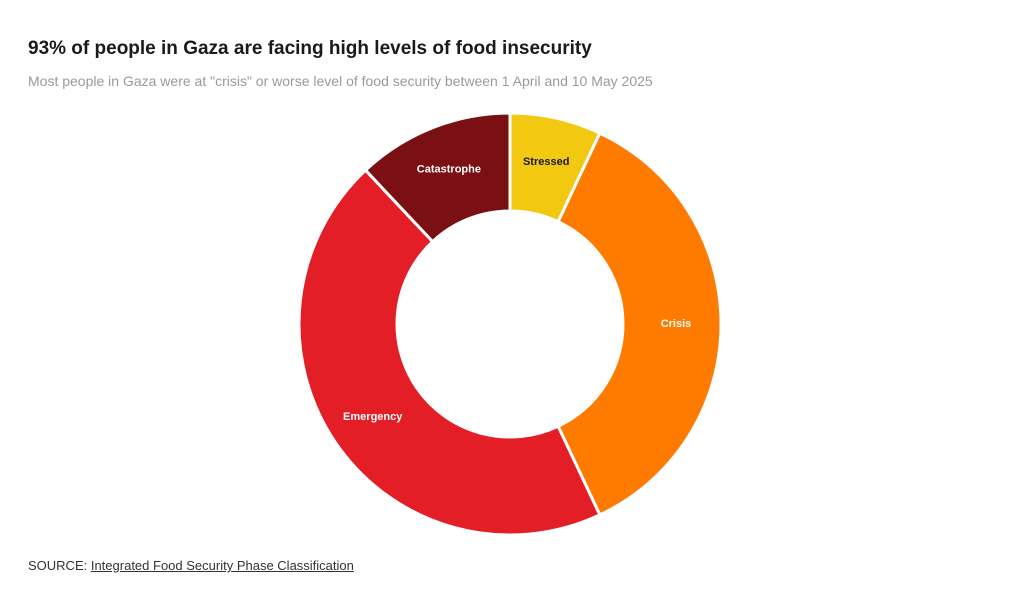  Describe the element at coordinates (676, 324) in the screenshot. I see `slice-label-crisis: Crisis` at that location.